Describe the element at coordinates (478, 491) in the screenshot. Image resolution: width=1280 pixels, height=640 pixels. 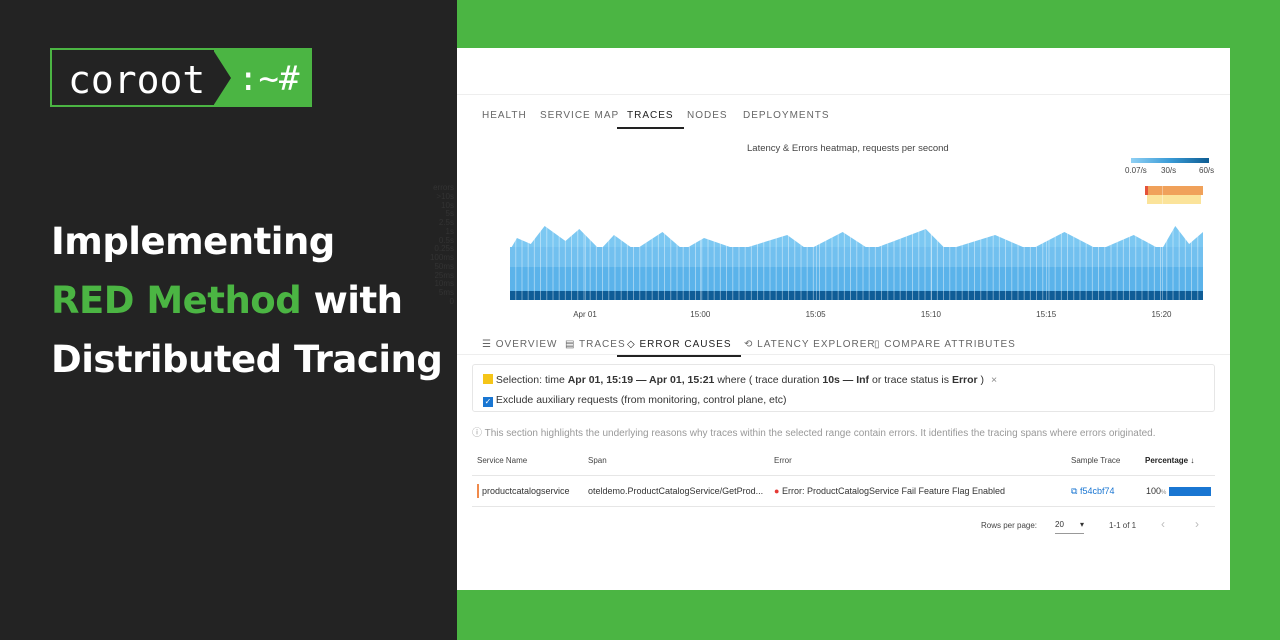
I see `row-marker` at that location.